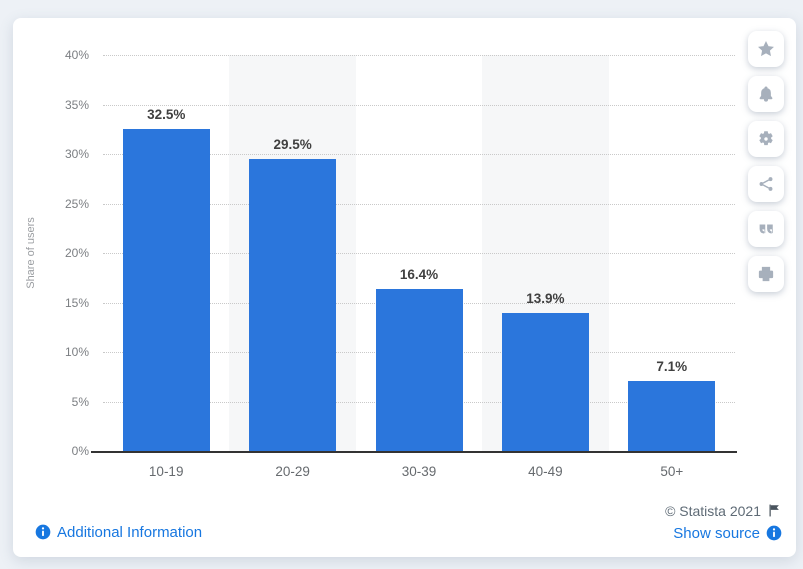  Describe the element at coordinates (76, 154) in the screenshot. I see `y-tick-label: 30%` at that location.